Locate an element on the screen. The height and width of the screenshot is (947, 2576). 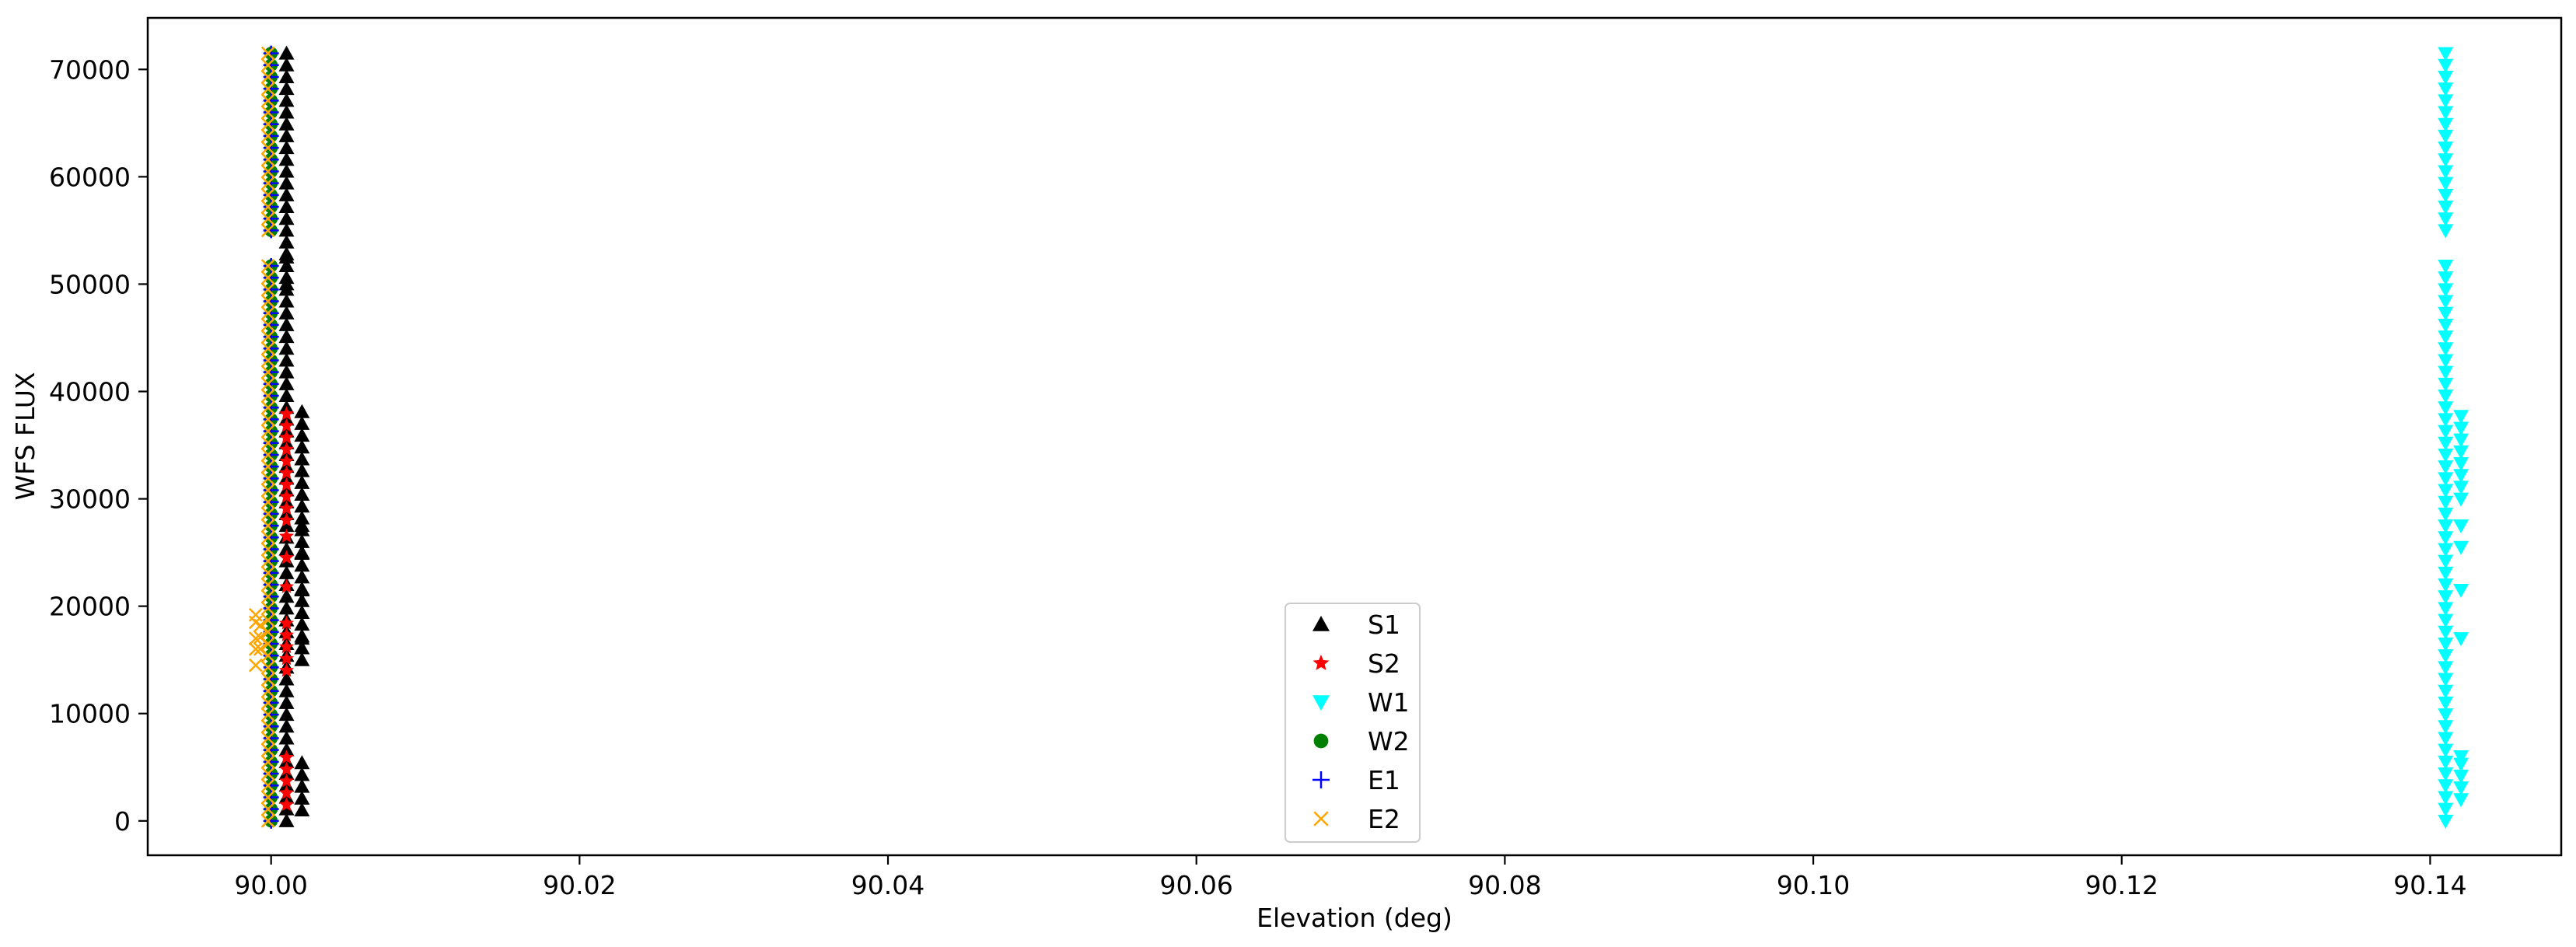
y-tick-label: 0 is located at coordinates (122, 821).